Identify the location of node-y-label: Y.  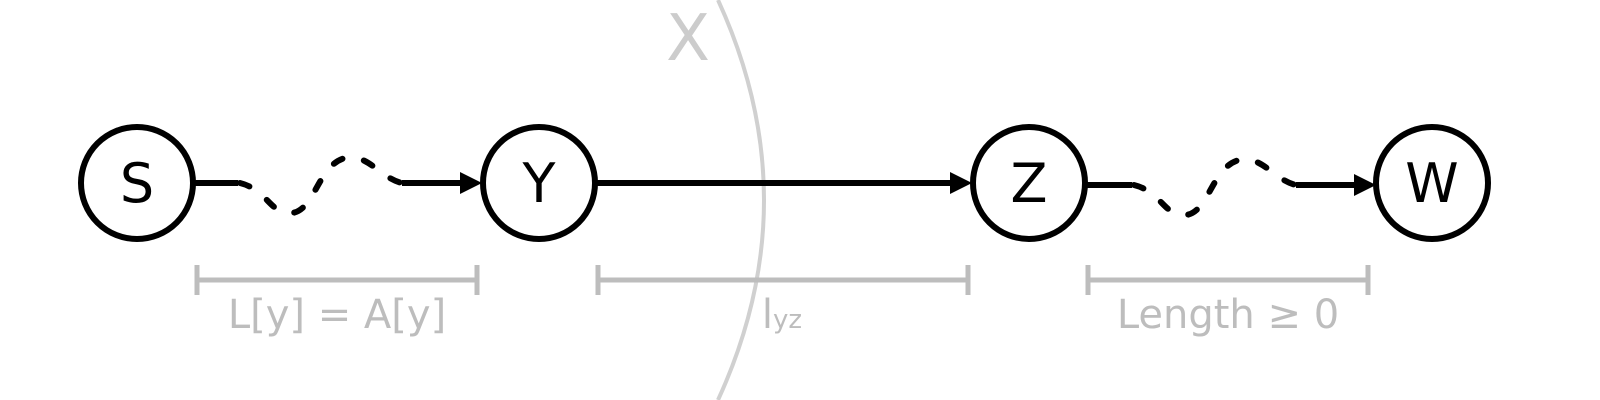
(539, 183).